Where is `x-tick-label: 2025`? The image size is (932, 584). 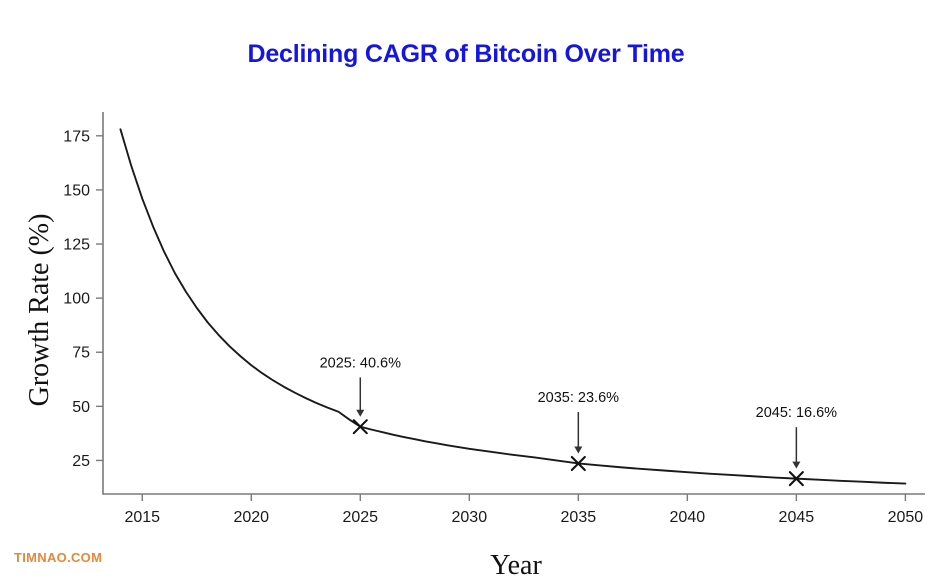 x-tick-label: 2025 is located at coordinates (360, 517).